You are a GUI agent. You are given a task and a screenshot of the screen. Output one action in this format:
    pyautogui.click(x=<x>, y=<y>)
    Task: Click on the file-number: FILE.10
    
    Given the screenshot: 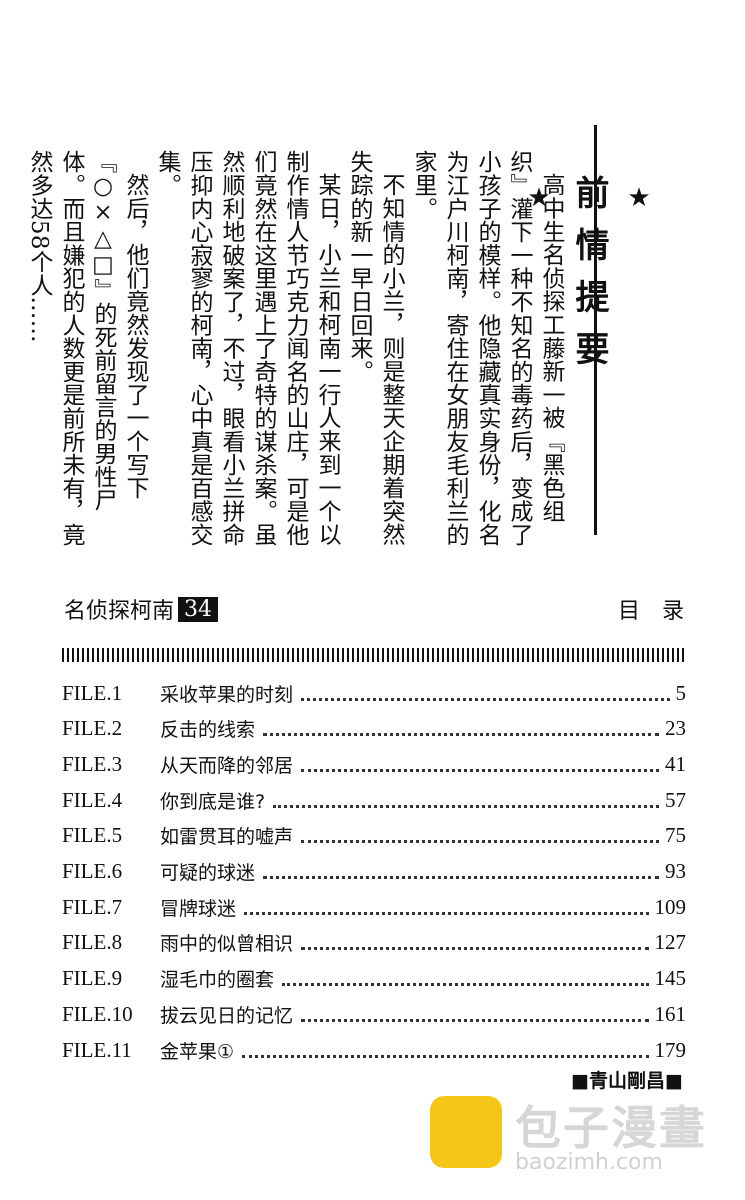 What is the action you would take?
    pyautogui.click(x=97, y=1013)
    